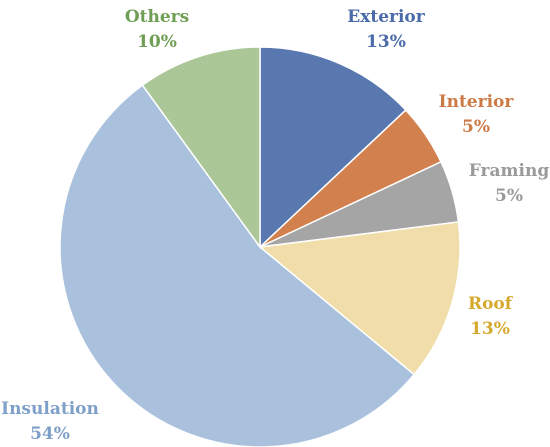  What do you see at coordinates (333, 147) in the screenshot?
I see `pie-slice-exterior` at bounding box center [333, 147].